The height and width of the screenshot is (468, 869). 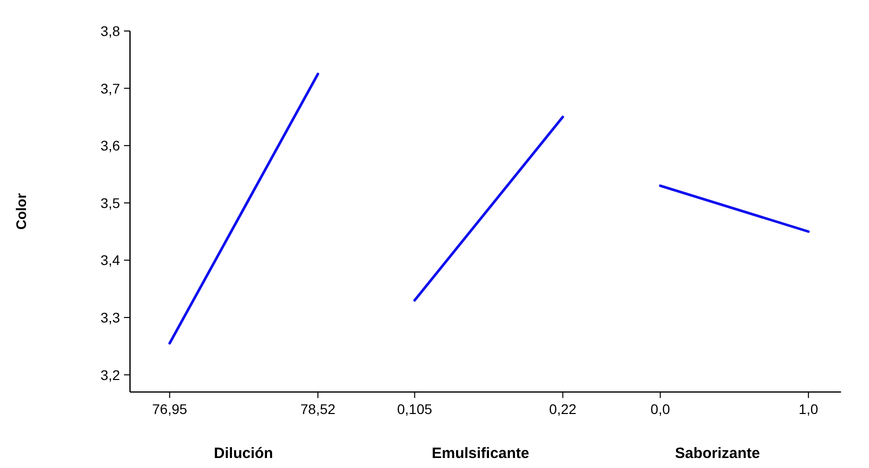 What do you see at coordinates (110, 146) in the screenshot?
I see `y-tick-label: 3,6` at bounding box center [110, 146].